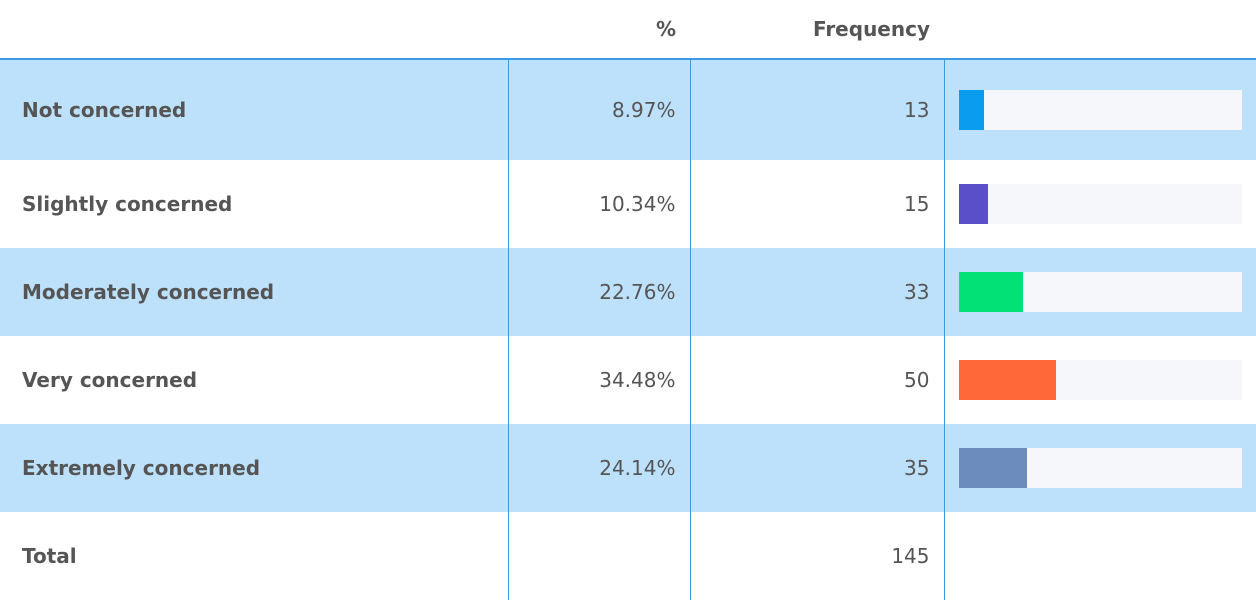  I want to click on total-row: Total 145, so click(628, 556).